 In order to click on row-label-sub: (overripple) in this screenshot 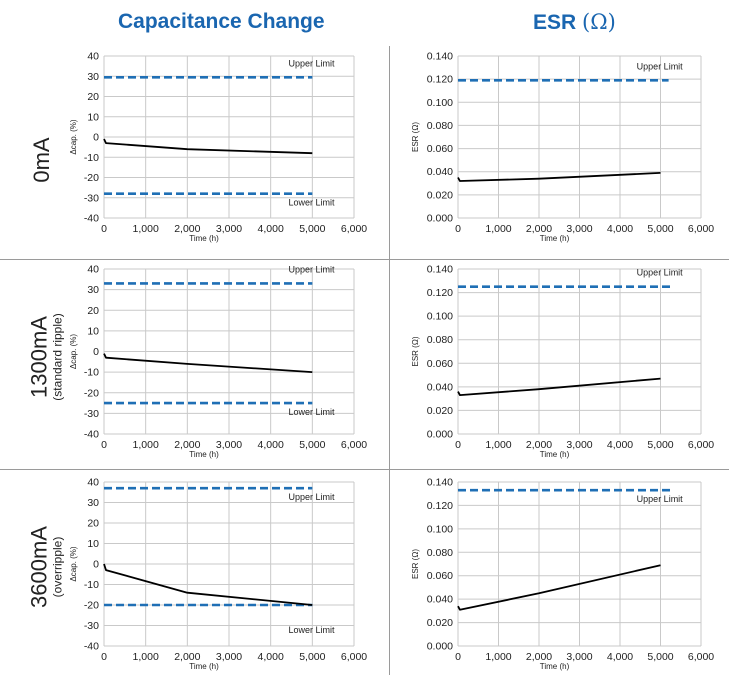, I will do `click(57, 567)`.